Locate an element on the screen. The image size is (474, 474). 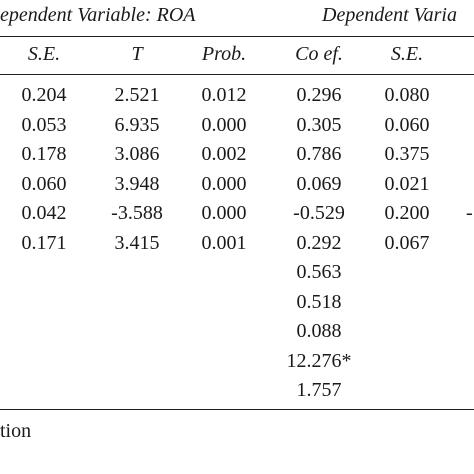
table-cell: 3.086 is located at coordinates (137, 154).